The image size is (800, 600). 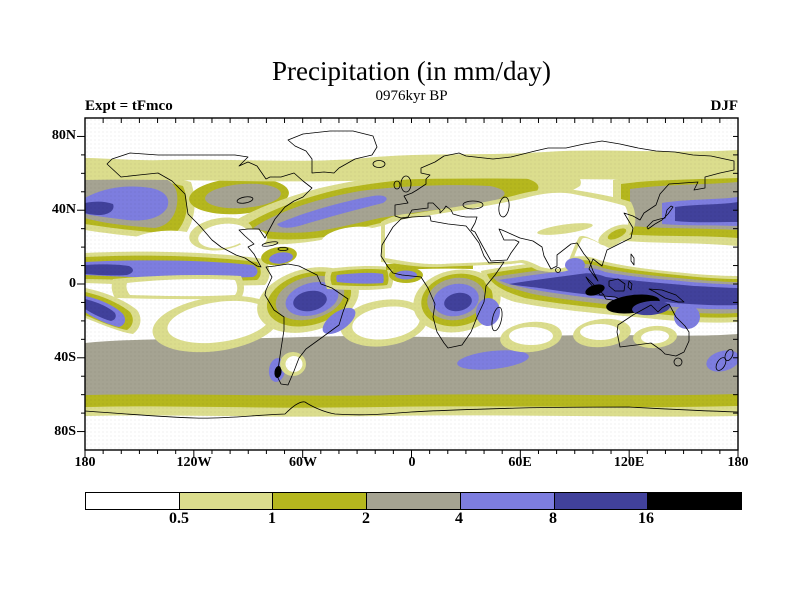 I want to click on colorbar-label-8: 8, so click(x=553, y=518).